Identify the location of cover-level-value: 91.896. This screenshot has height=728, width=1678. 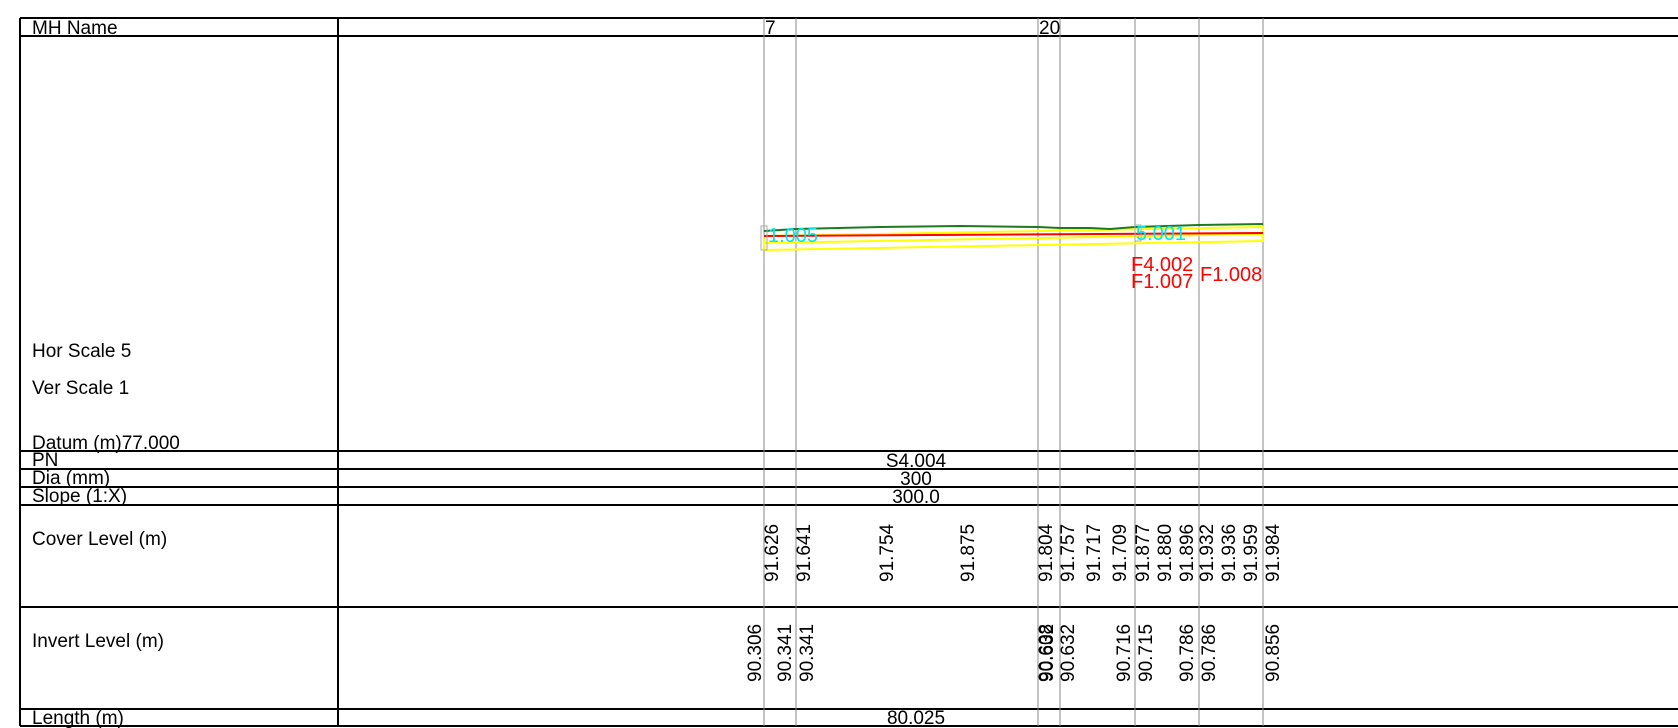
(1187, 553).